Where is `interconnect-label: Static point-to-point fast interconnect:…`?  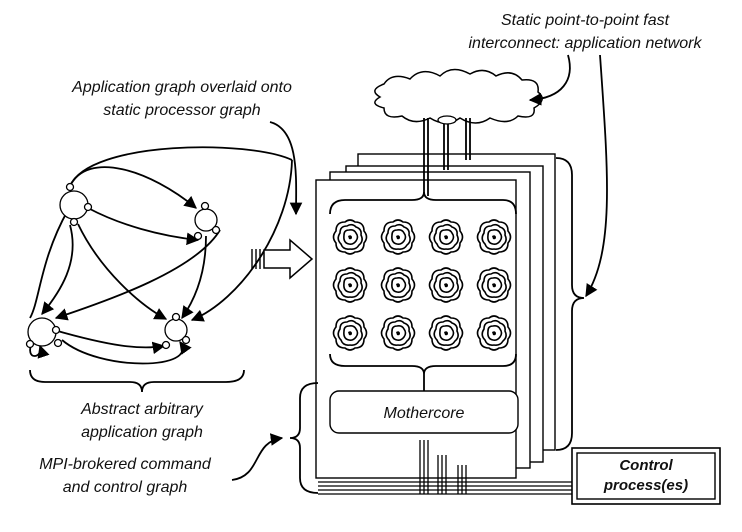 interconnect-label: Static point-to-point fast interconnect:… is located at coordinates (585, 32).